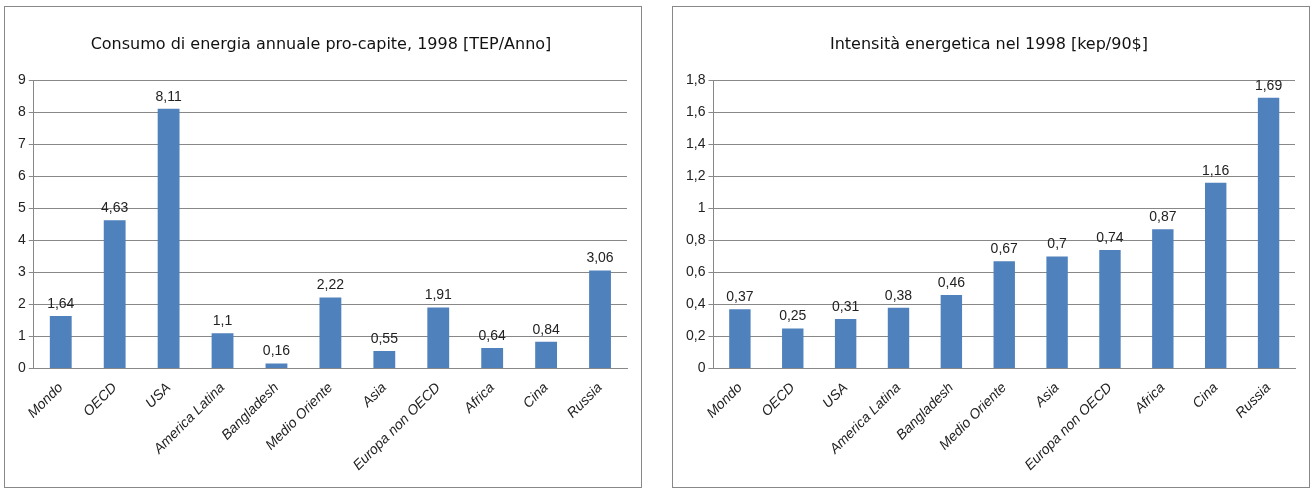 This screenshot has width=1314, height=497. What do you see at coordinates (695, 335) in the screenshot?
I see `y-tick-label: 0,2` at bounding box center [695, 335].